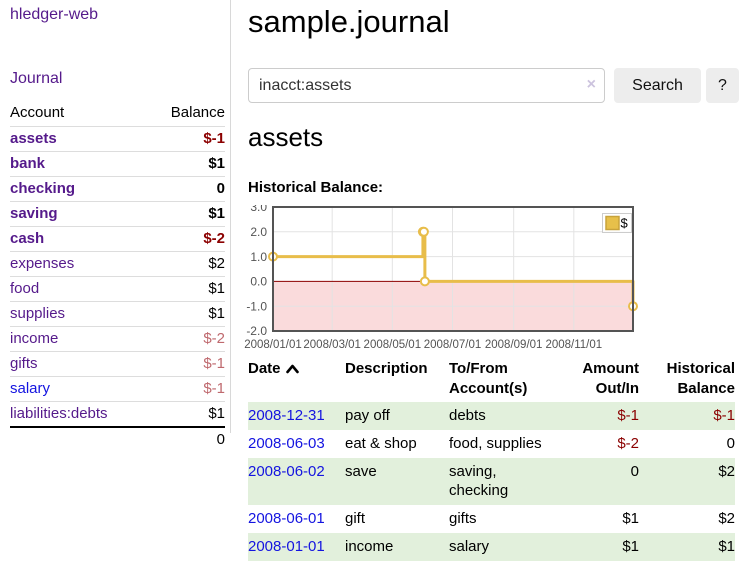 This screenshot has height=582, width=742. Describe the element at coordinates (117, 414) in the screenshot. I see `sidebar-account-row: liabilities:debts $1` at that location.